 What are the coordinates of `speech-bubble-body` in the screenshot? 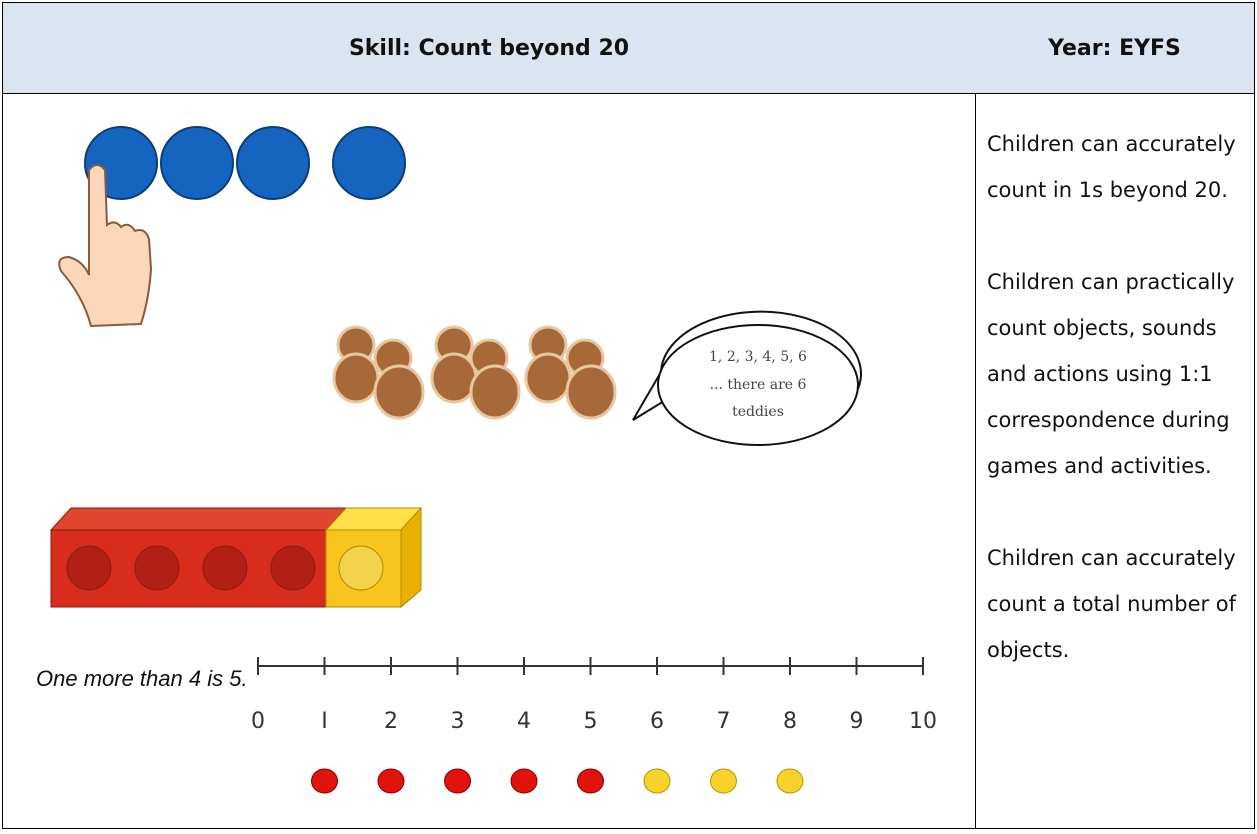 It's located at (758, 385).